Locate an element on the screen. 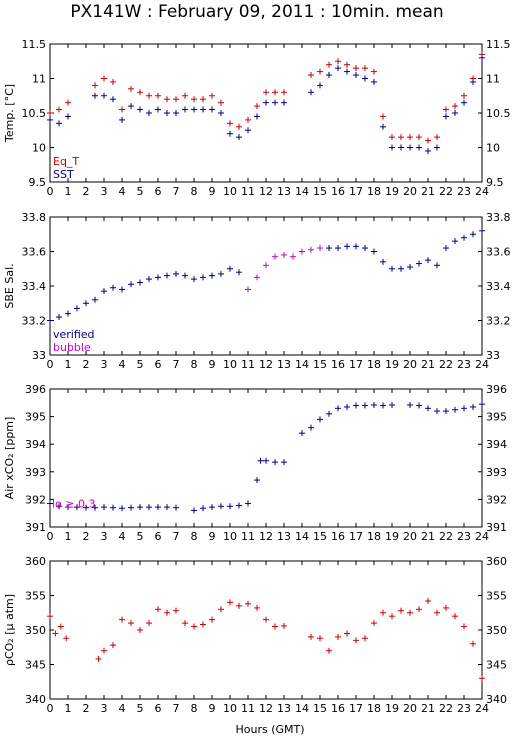 Image resolution: width=515 pixels, height=739 pixels. y-axis-label: ρCO₂ [μ atm] is located at coordinates (9, 630).